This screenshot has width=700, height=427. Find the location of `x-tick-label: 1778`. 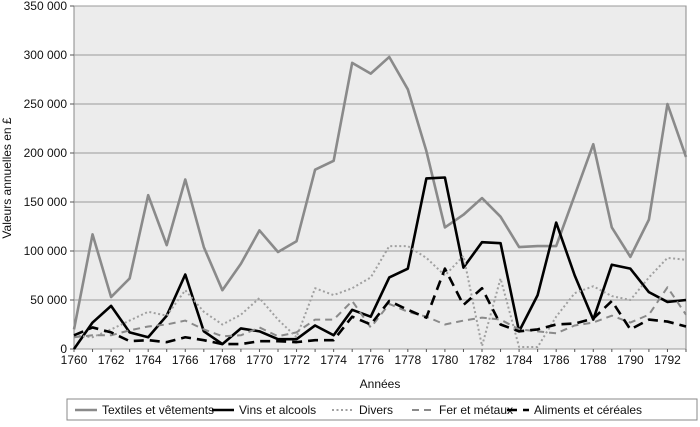

x-tick-label: 1778 is located at coordinates (407, 360).